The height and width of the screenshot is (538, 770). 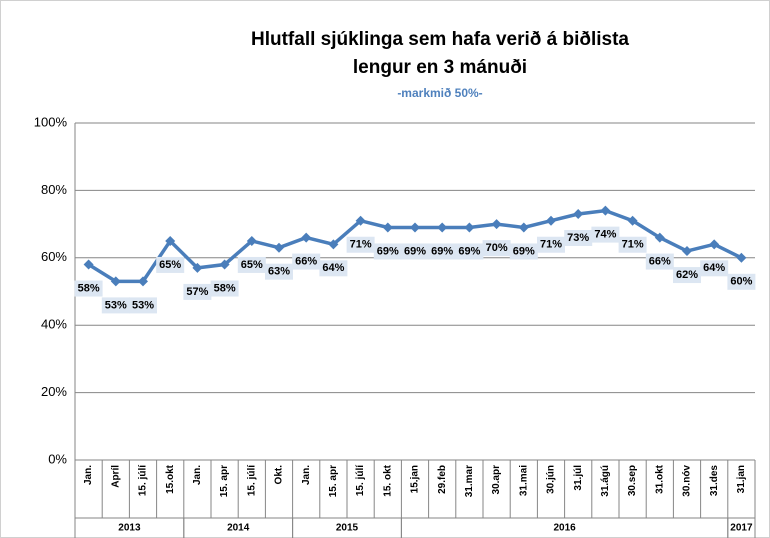 What do you see at coordinates (439, 93) in the screenshot?
I see `chart-subtitle: -markmið 50%-` at bounding box center [439, 93].